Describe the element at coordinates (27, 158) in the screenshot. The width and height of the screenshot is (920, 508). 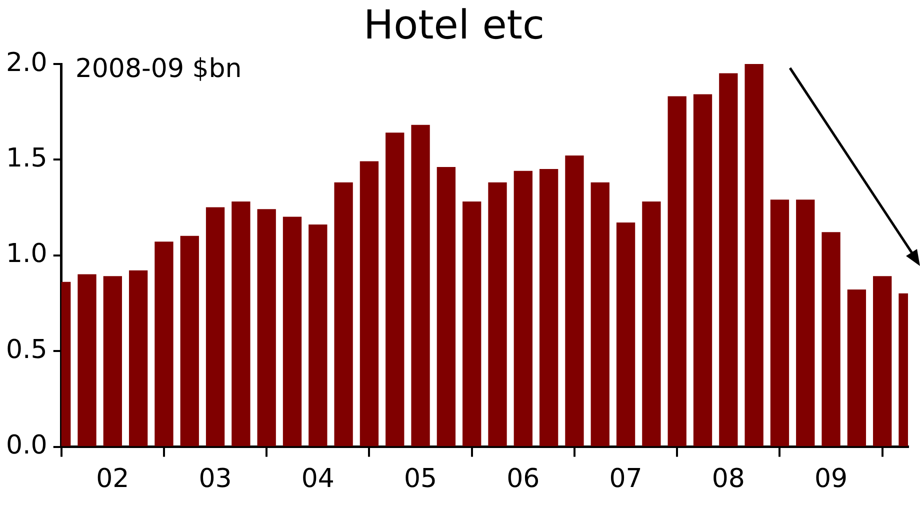
I see `y-tick-label: 1.5` at that location.